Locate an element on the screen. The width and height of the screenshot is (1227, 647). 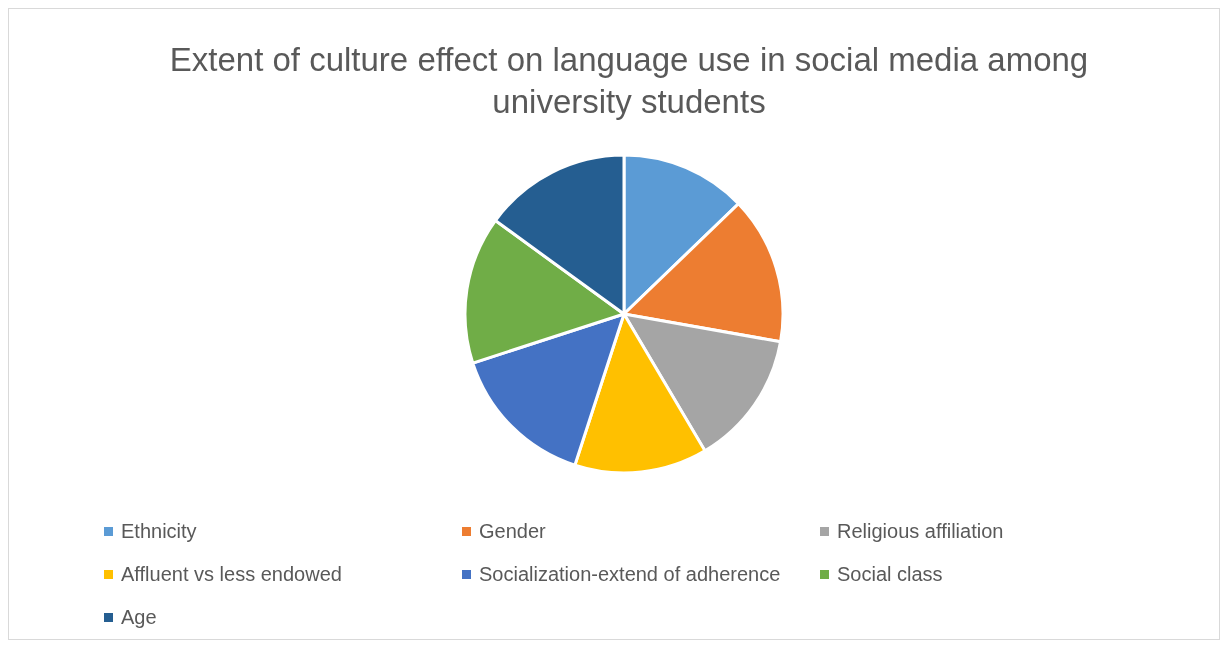
legend-label: Ethnicity is located at coordinates (159, 531).